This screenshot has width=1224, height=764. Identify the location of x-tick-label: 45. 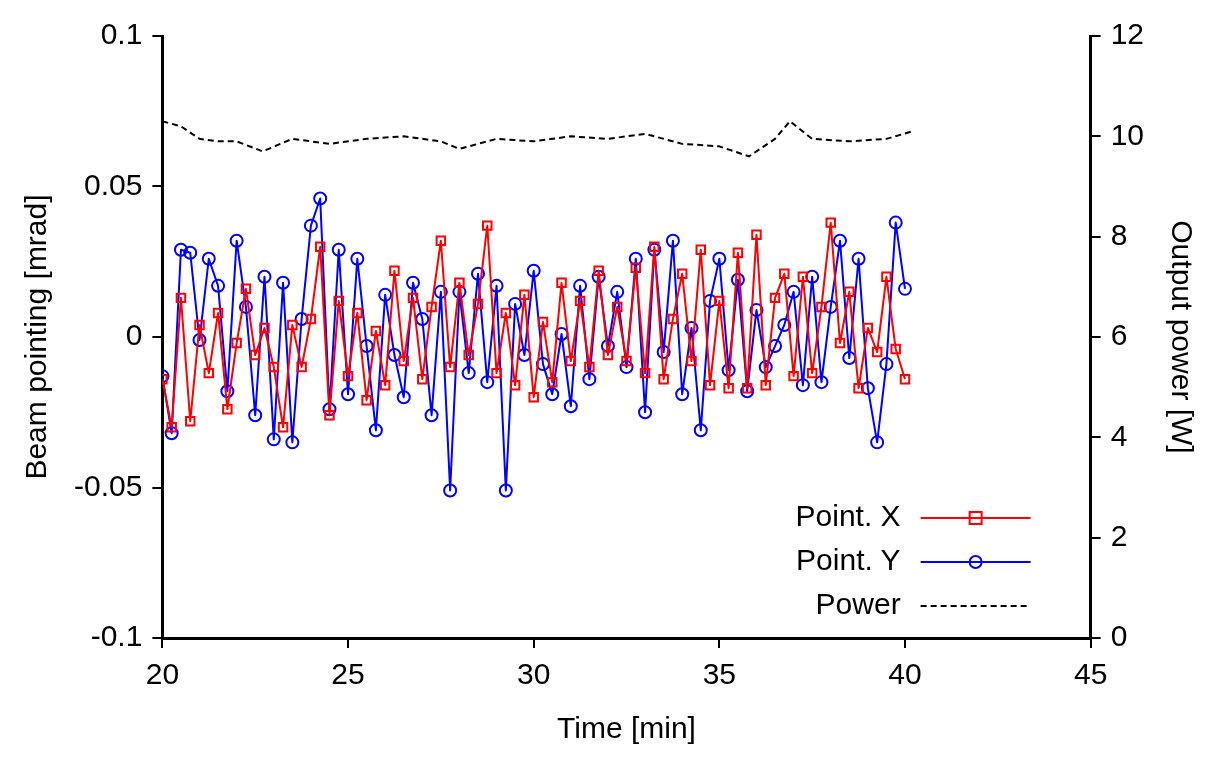
(1090, 674).